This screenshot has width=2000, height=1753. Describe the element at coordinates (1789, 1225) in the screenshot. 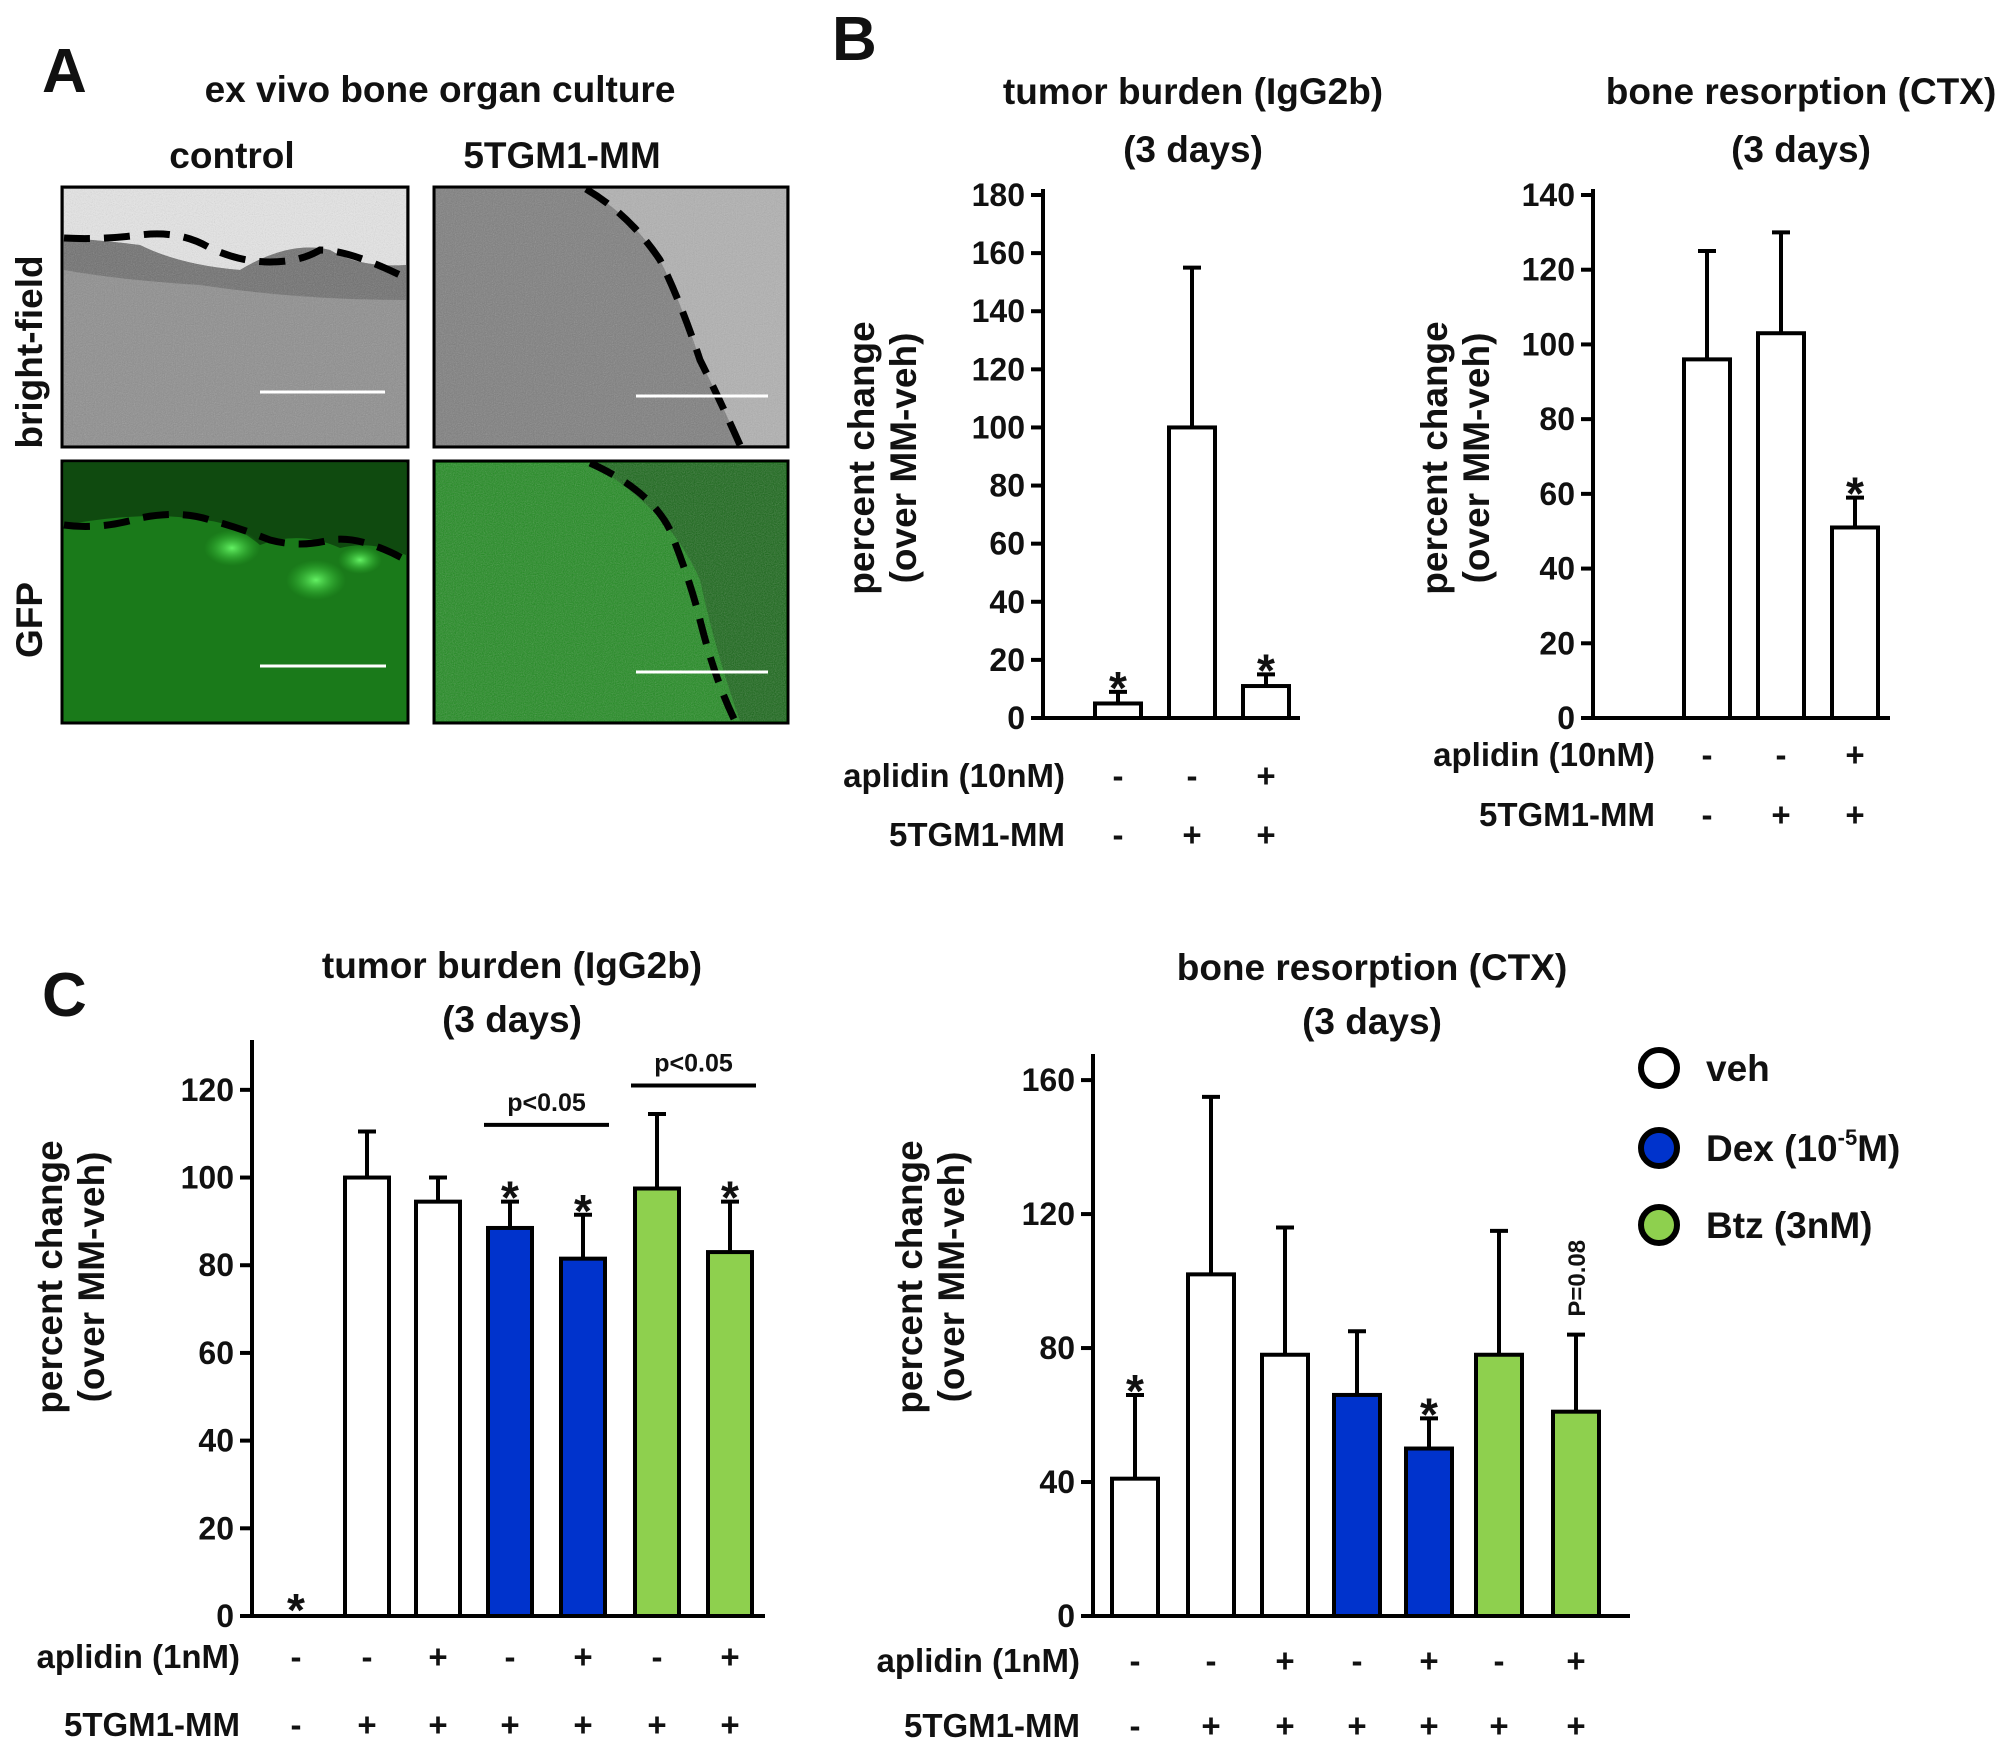

I see `legend-label-btz: Btz (3nM)` at that location.